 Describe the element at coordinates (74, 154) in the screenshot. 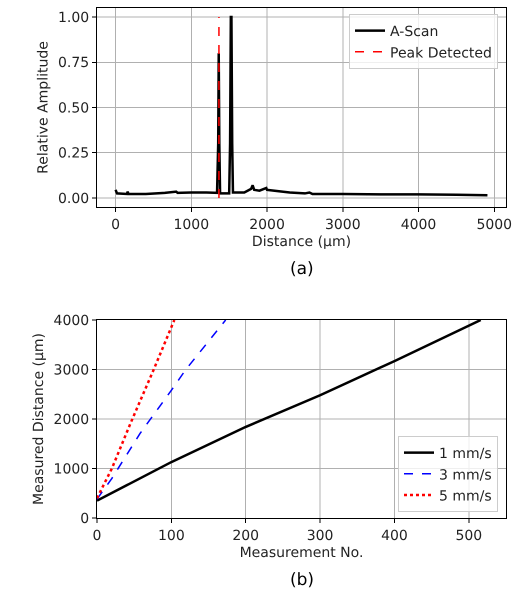

I see `y-tick-label: 0.25` at that location.